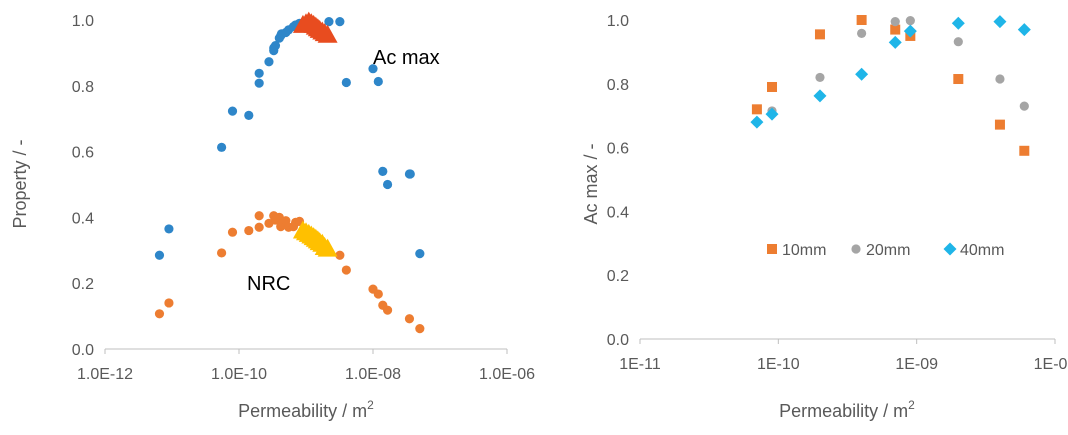 The image size is (1068, 435). Describe the element at coordinates (591, 183) in the screenshot. I see `y-axis-label: Ac max / -` at that location.